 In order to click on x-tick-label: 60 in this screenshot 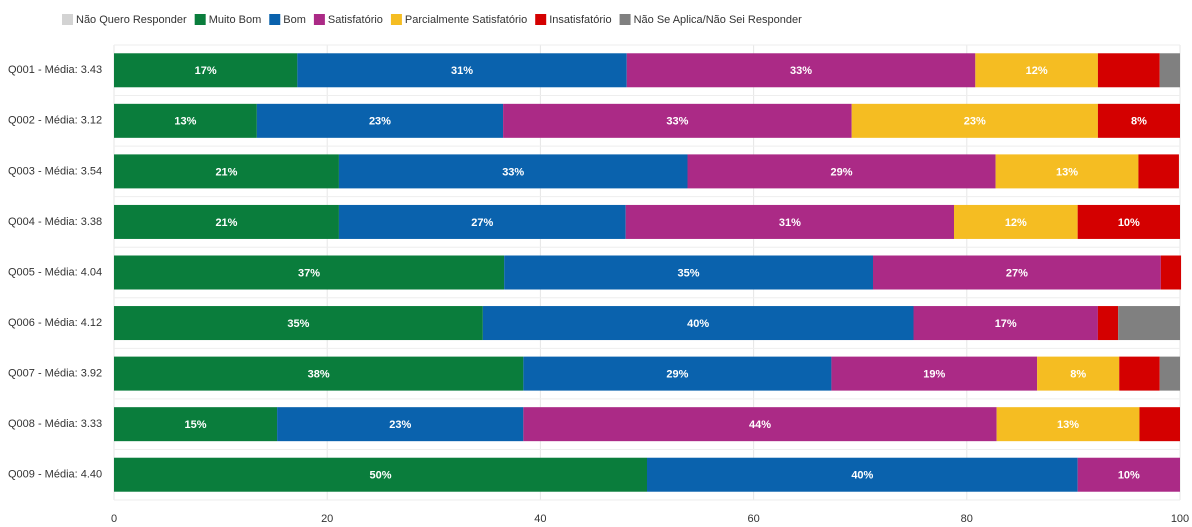, I will do `click(753, 519)`.